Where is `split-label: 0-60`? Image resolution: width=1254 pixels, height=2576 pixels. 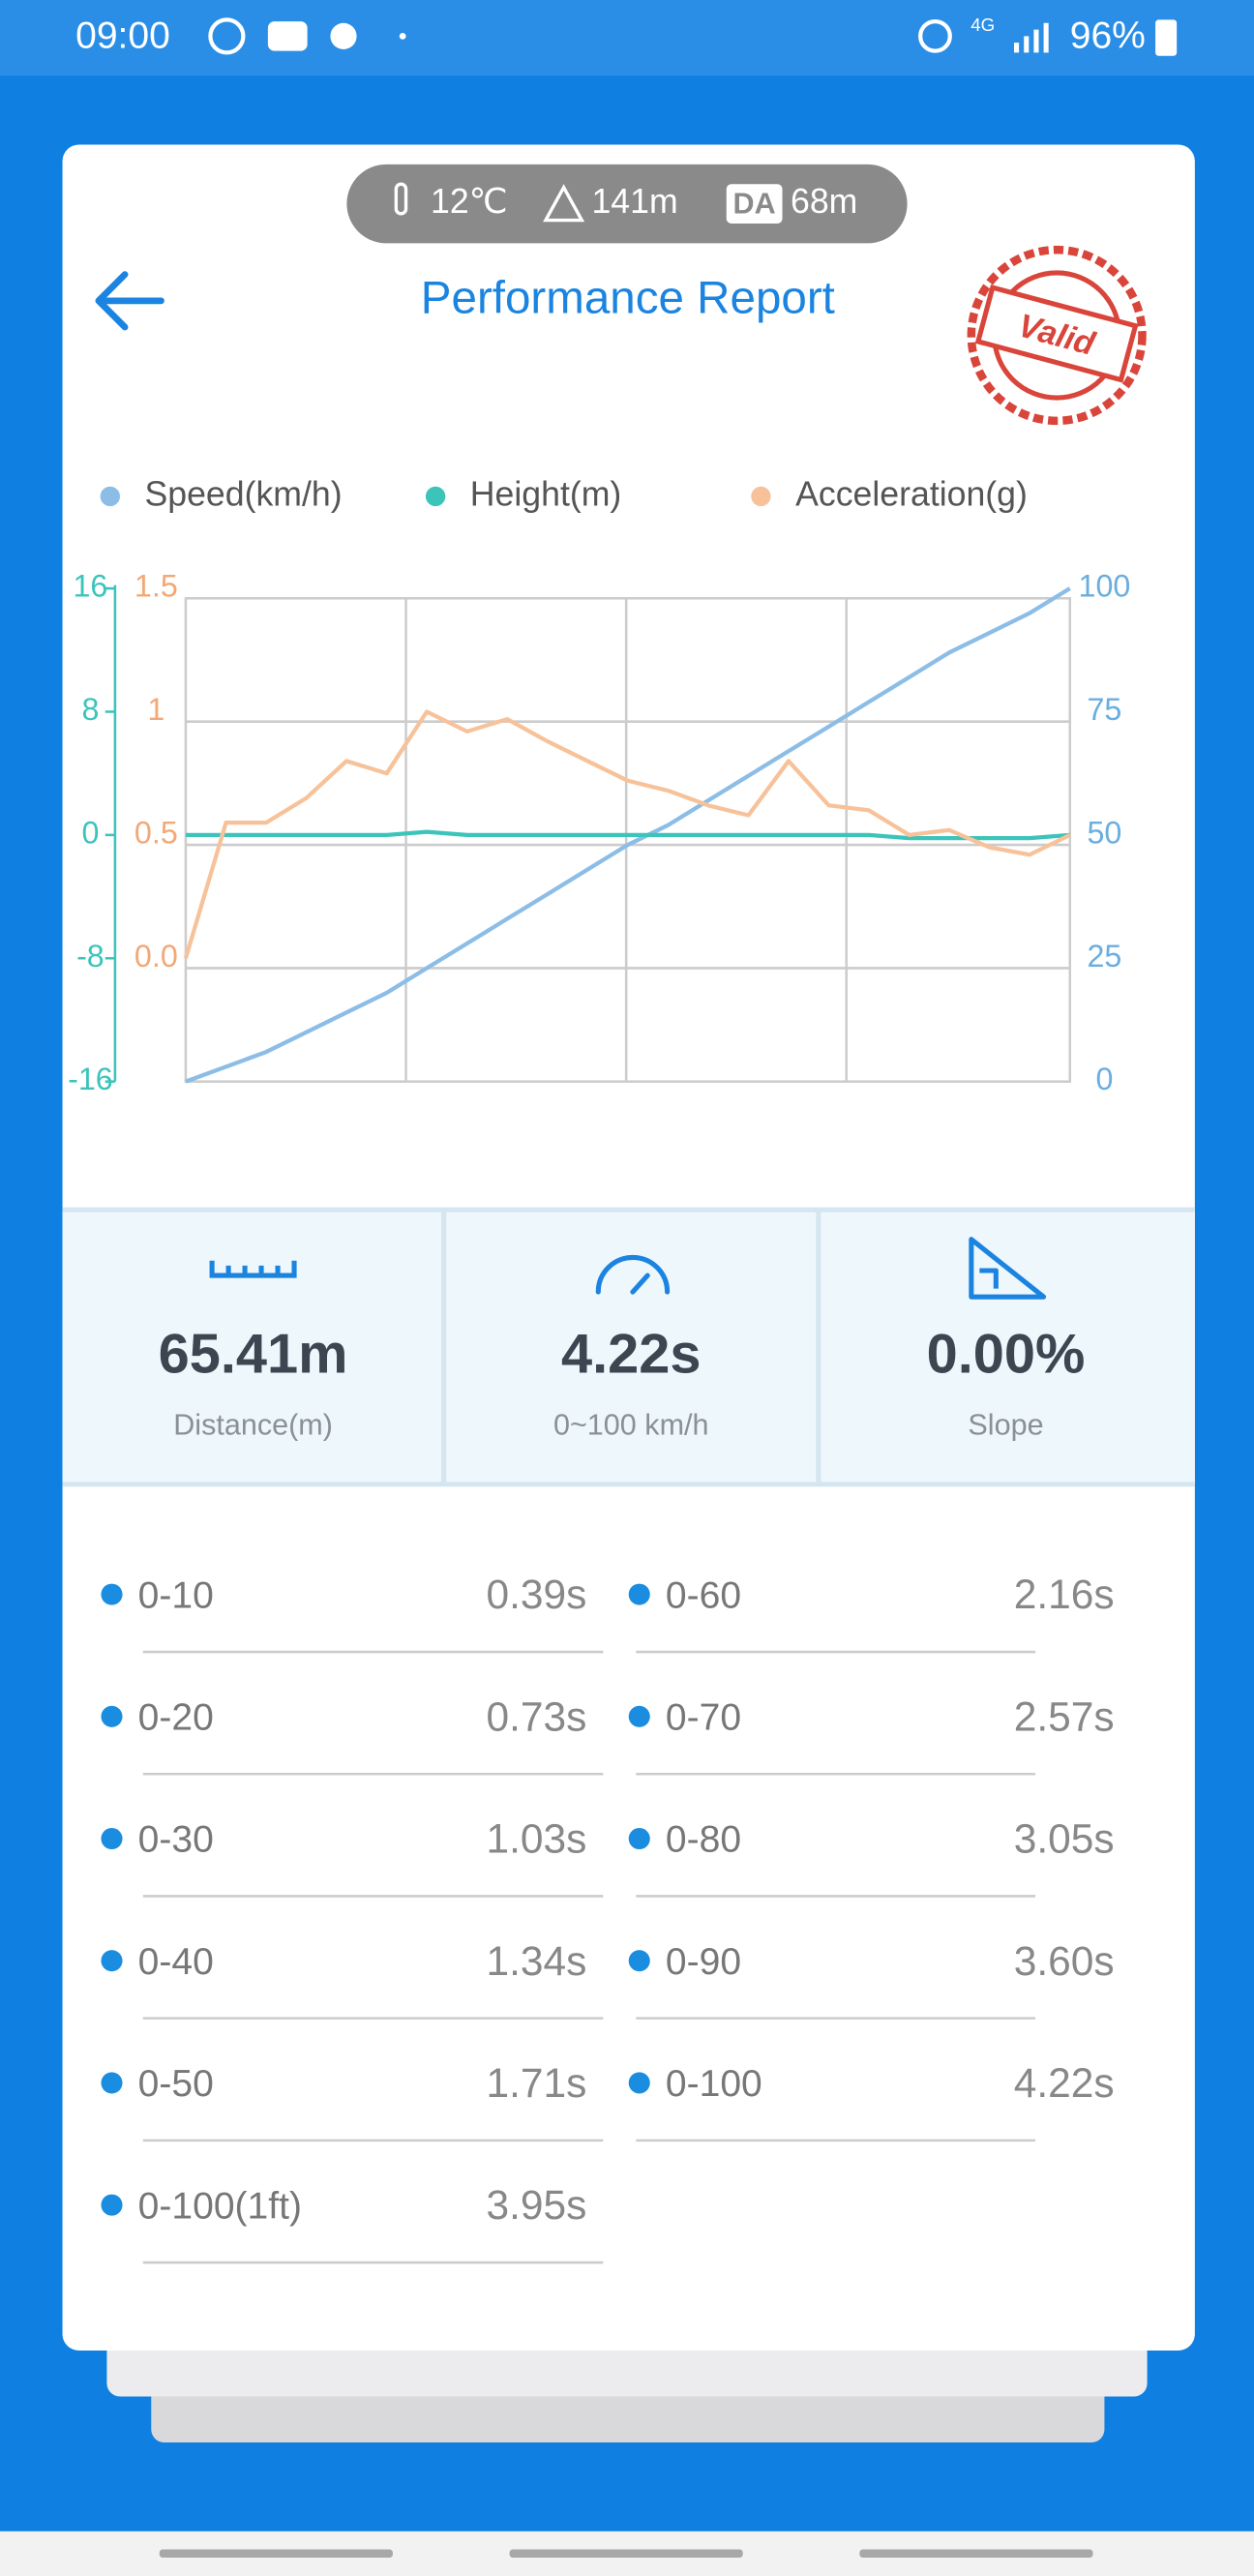
split-label: 0-60 is located at coordinates (704, 1595).